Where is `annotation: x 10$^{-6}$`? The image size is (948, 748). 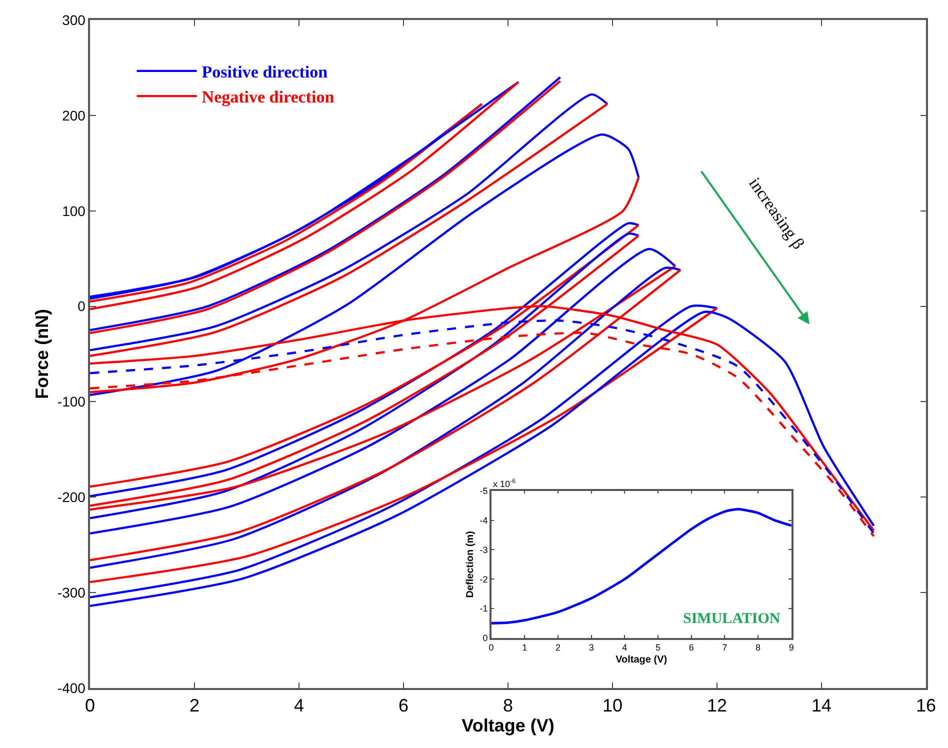 annotation: x 10$^{-6}$ is located at coordinates (504, 483).